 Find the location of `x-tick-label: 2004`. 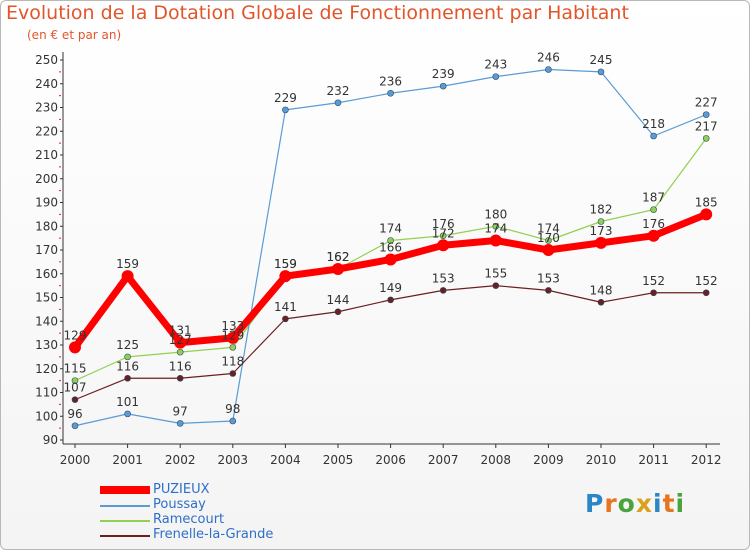

x-tick-label: 2004 is located at coordinates (285, 460).